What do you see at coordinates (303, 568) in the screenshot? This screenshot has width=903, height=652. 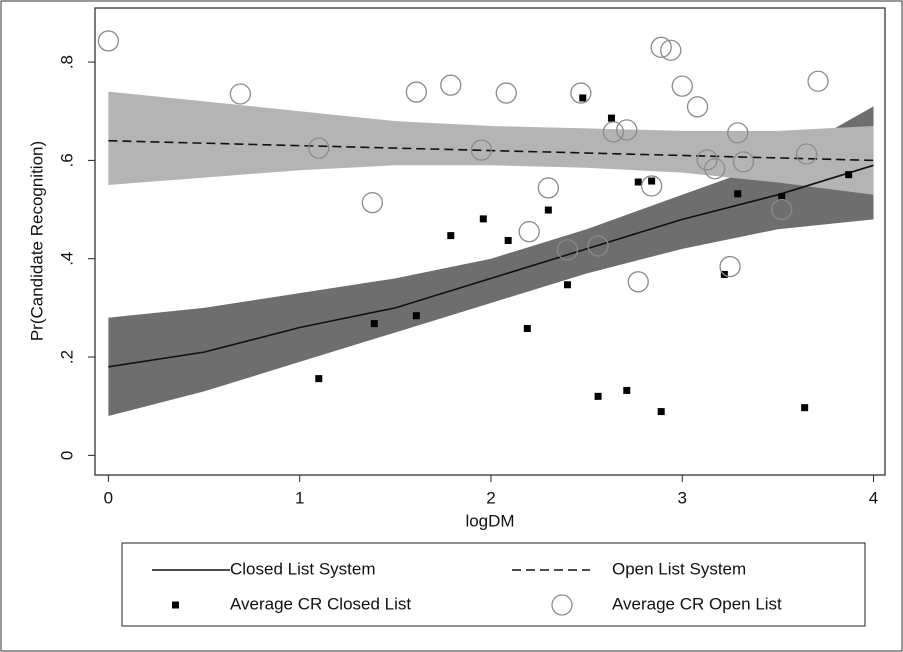 I see `legend-label: Closed List System` at bounding box center [303, 568].